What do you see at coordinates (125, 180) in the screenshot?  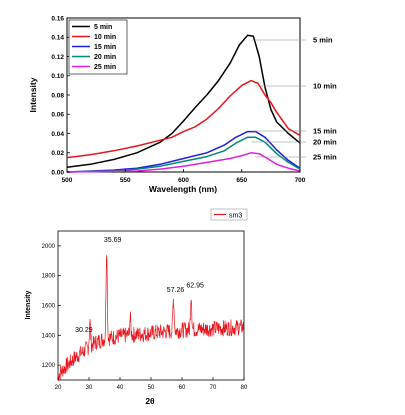 I see `chart-1-xtick-label: 550` at bounding box center [125, 180].